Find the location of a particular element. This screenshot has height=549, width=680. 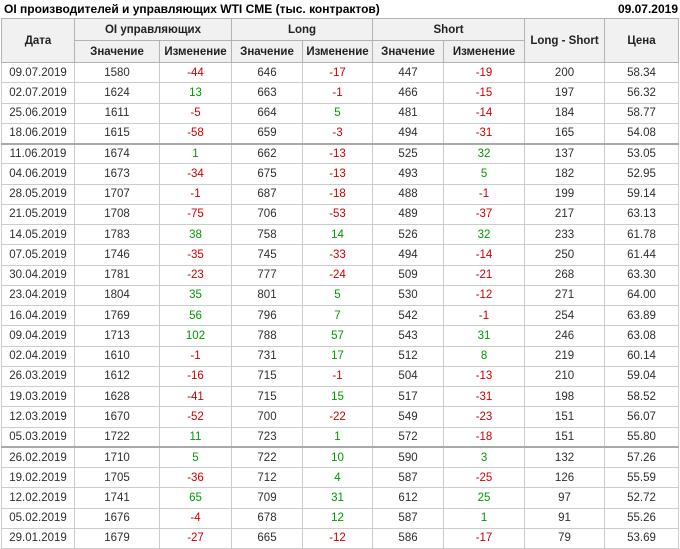

col-header-price: Цена is located at coordinates (642, 40).